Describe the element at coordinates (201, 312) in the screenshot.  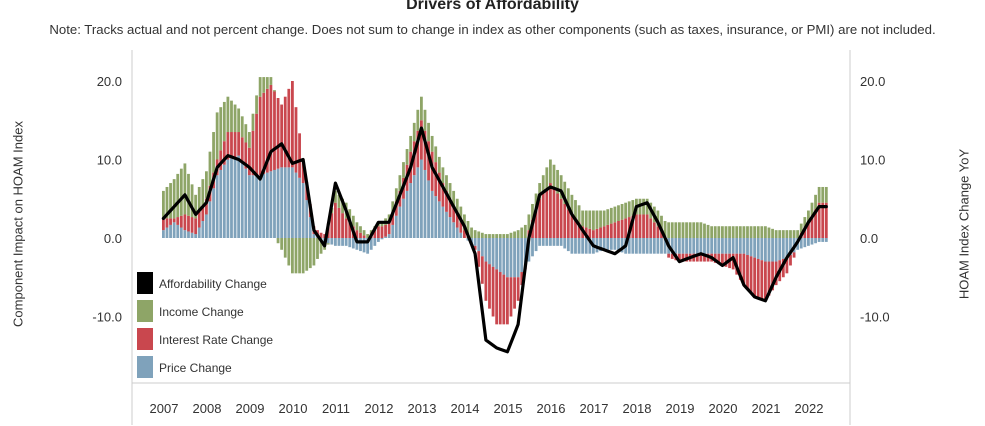
I see `legend-label: Income Change` at that location.